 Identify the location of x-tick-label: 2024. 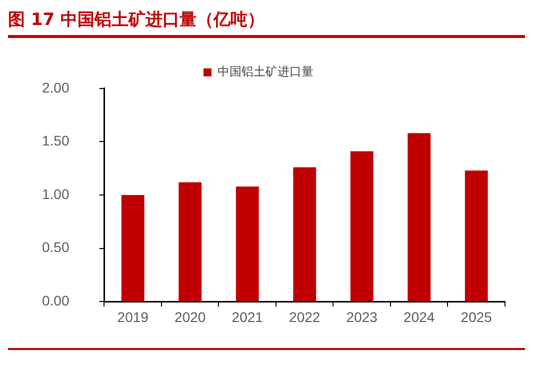
(419, 316).